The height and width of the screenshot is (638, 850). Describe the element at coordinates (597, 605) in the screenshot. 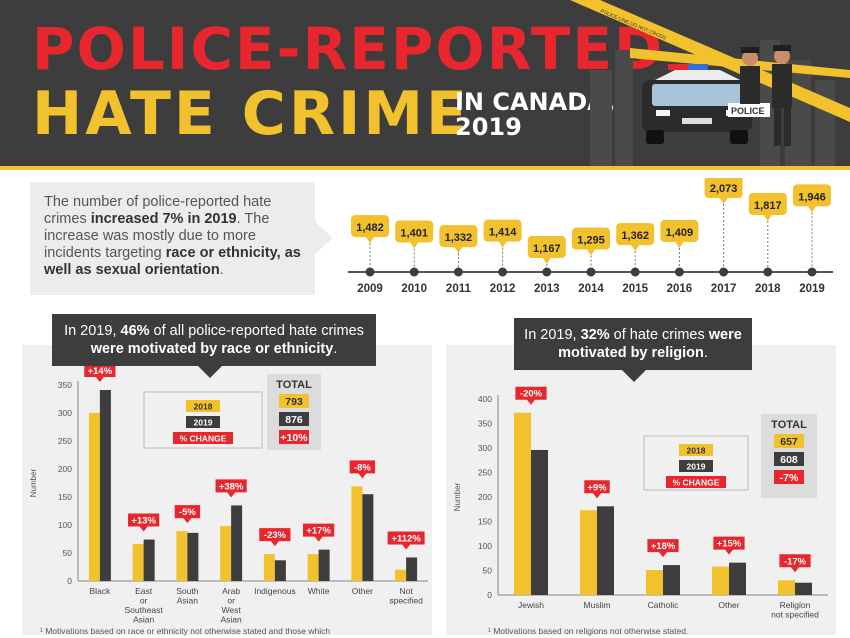

I see `category-label-line: Muslim` at that location.